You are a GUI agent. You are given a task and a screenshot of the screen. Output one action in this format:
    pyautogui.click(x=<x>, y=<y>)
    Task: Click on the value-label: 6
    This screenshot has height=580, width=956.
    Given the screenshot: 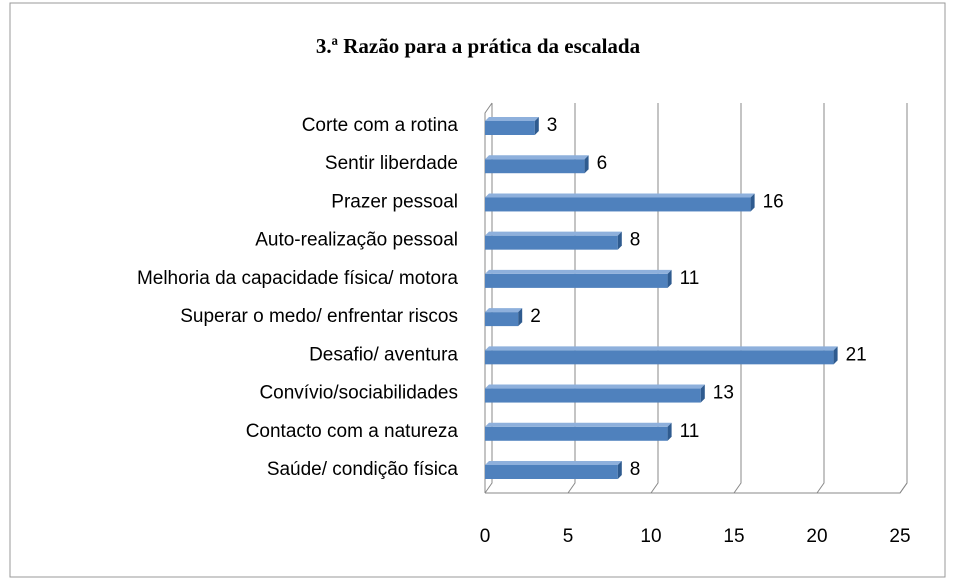 What is the action you would take?
    pyautogui.click(x=602, y=163)
    